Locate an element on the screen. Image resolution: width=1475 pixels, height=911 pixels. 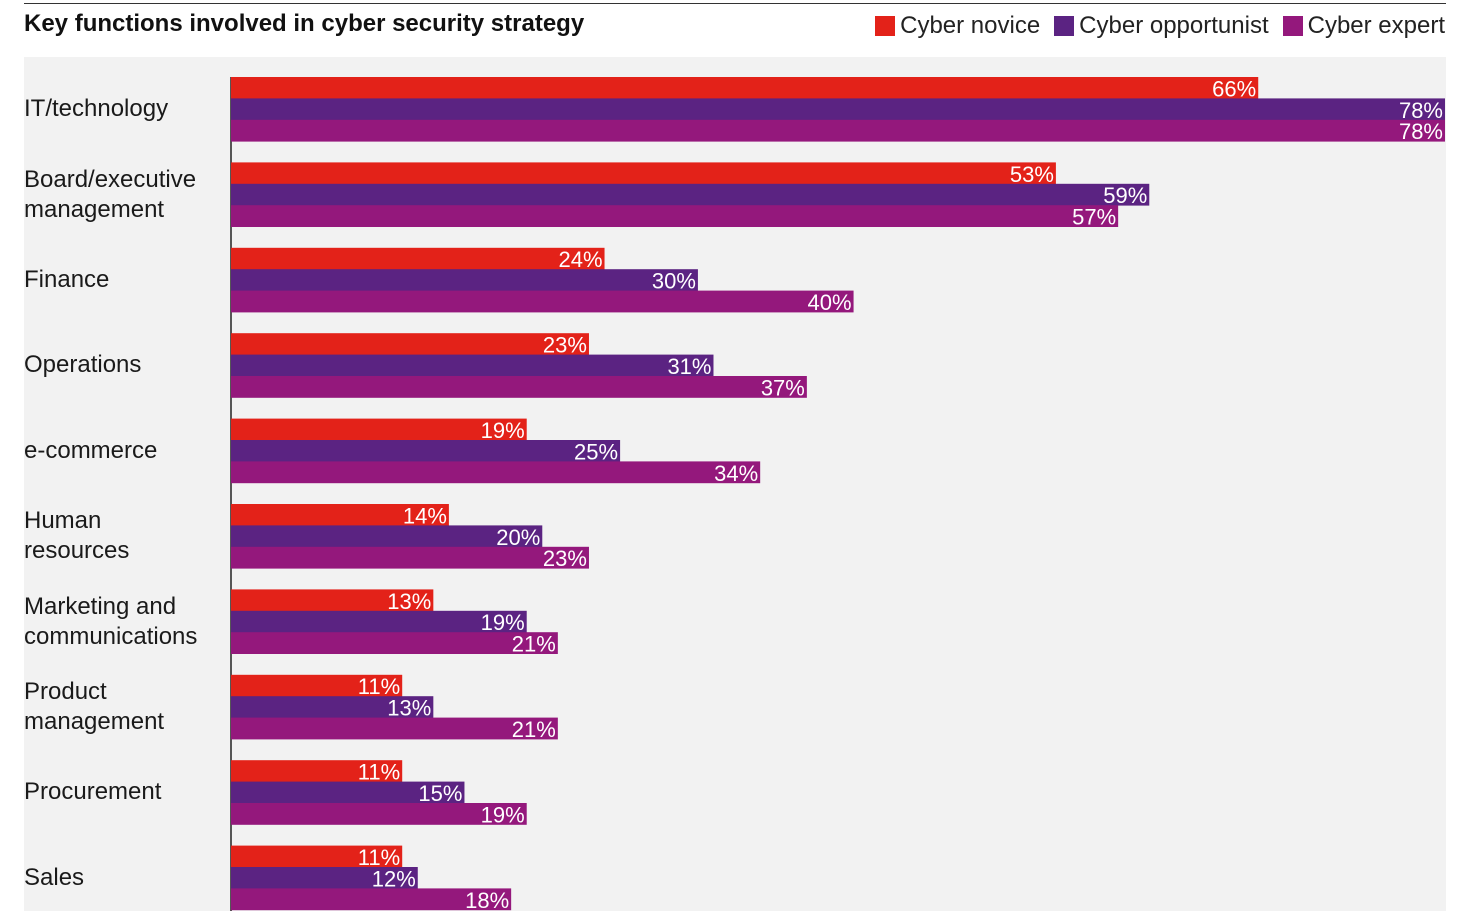
data-label: 57% is located at coordinates (1094, 217).